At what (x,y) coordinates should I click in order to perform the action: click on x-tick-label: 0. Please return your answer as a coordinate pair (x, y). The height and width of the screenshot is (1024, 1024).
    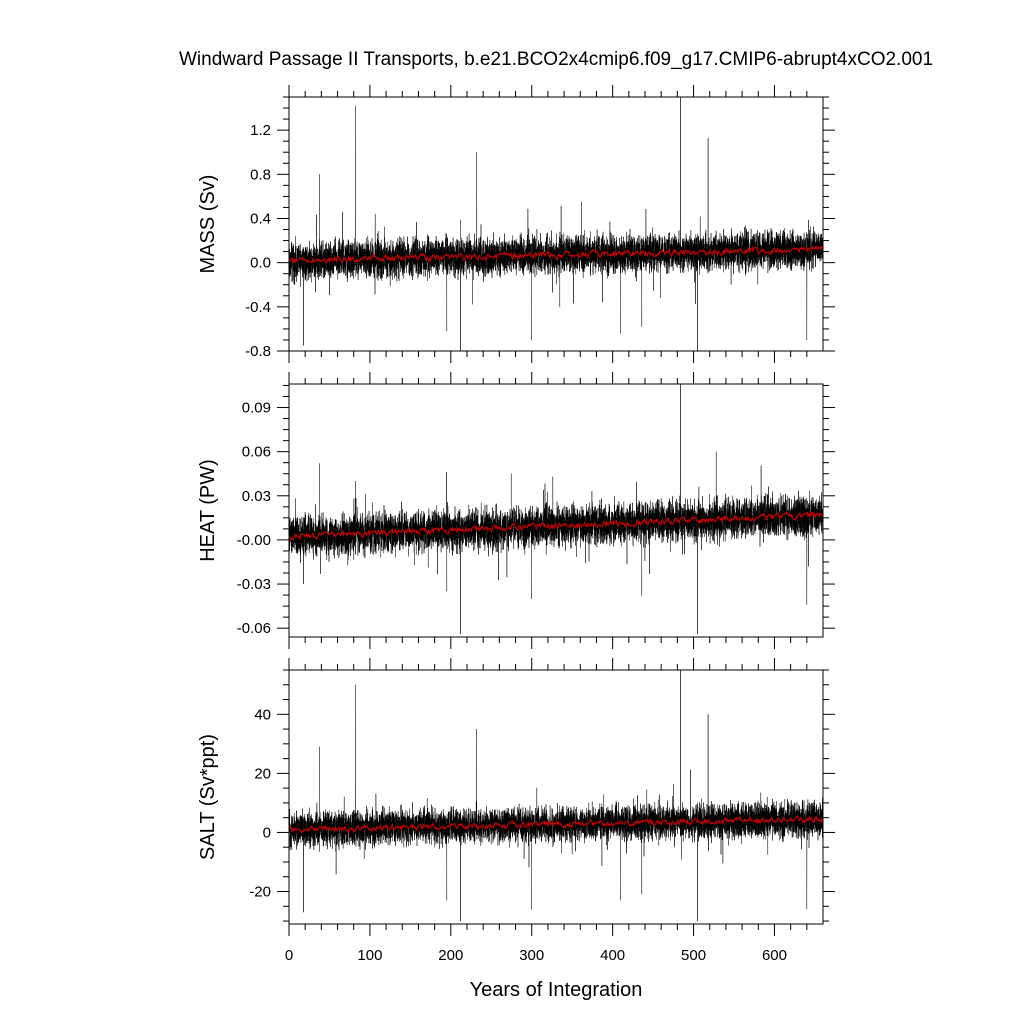
    Looking at the image, I should click on (289, 955).